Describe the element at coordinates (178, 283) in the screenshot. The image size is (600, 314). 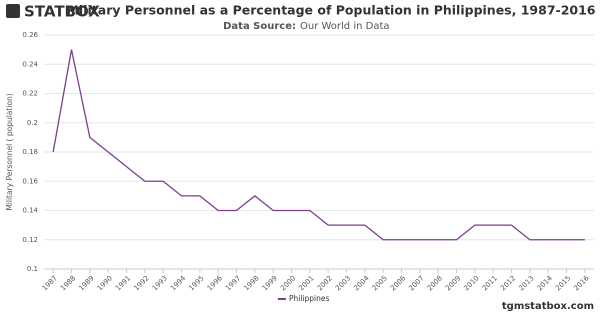
I see `x-tick-label: 1994` at that location.